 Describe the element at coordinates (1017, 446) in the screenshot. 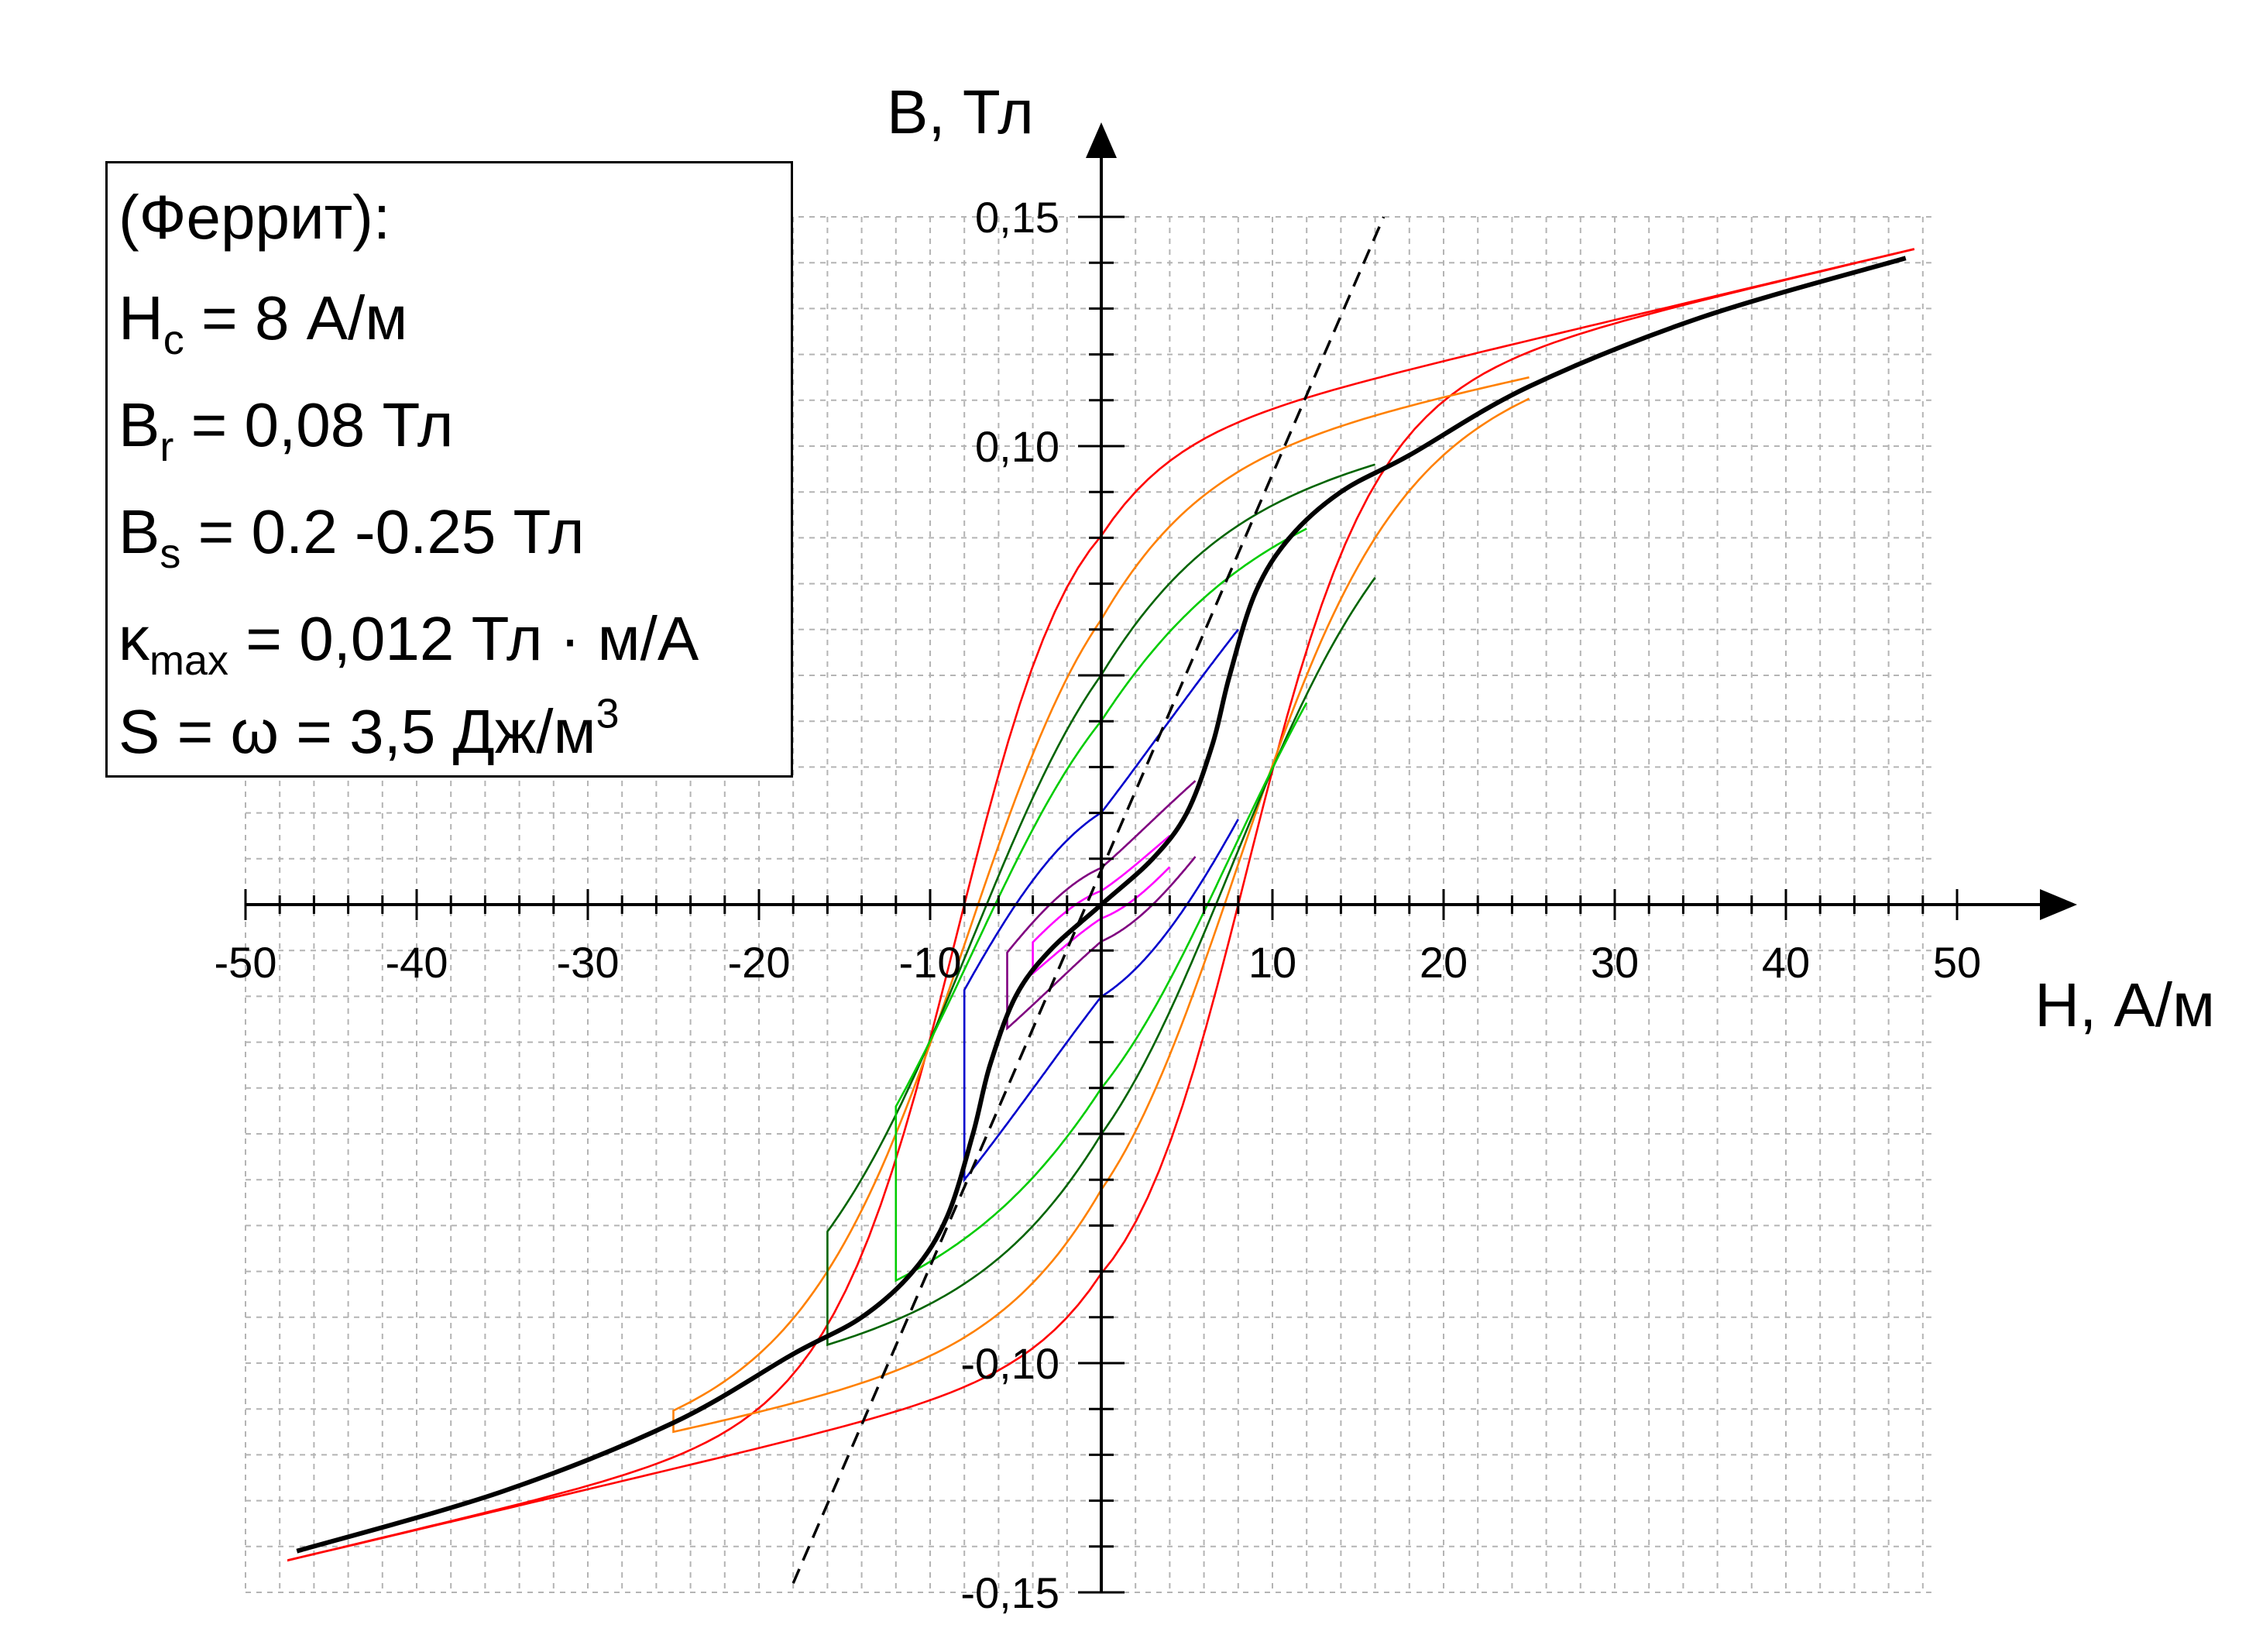

I see `y-tick-label: 0,10` at that location.